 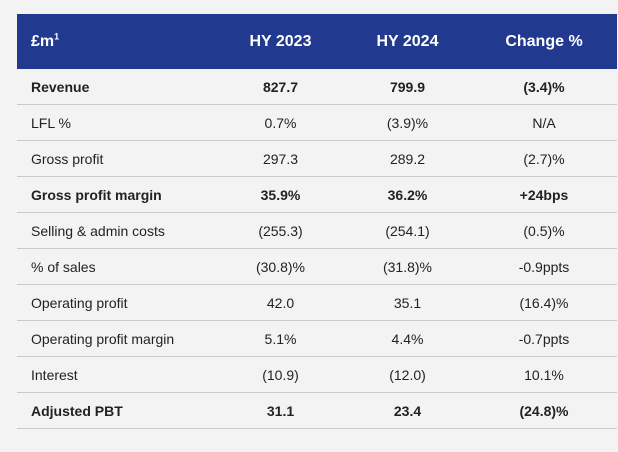 I want to click on cell-change: -0.9ppts, so click(x=544, y=266).